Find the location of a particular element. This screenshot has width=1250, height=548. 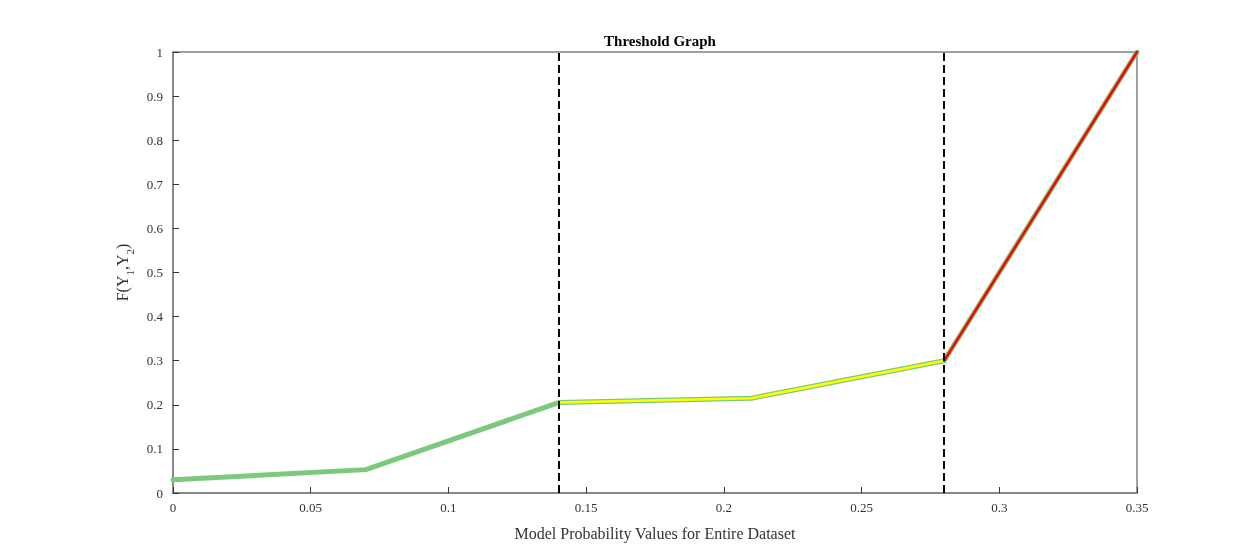

x-tick-label: 0.15 is located at coordinates (586, 507).